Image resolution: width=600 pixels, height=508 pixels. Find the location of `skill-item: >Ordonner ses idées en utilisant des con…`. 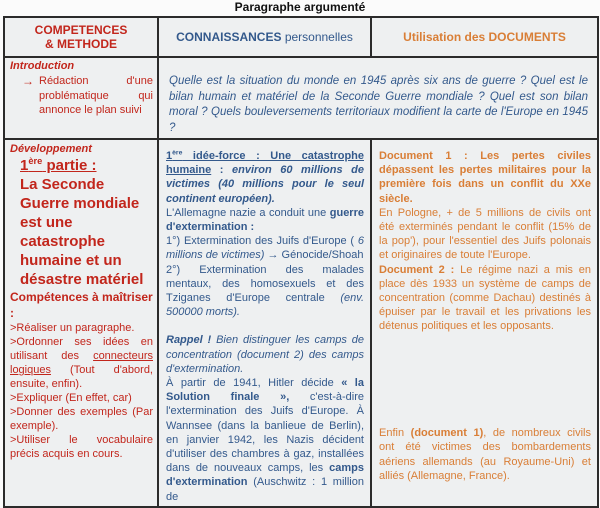

skill-item: >Ordonner ses idées en utilisant des con… is located at coordinates (81, 363).